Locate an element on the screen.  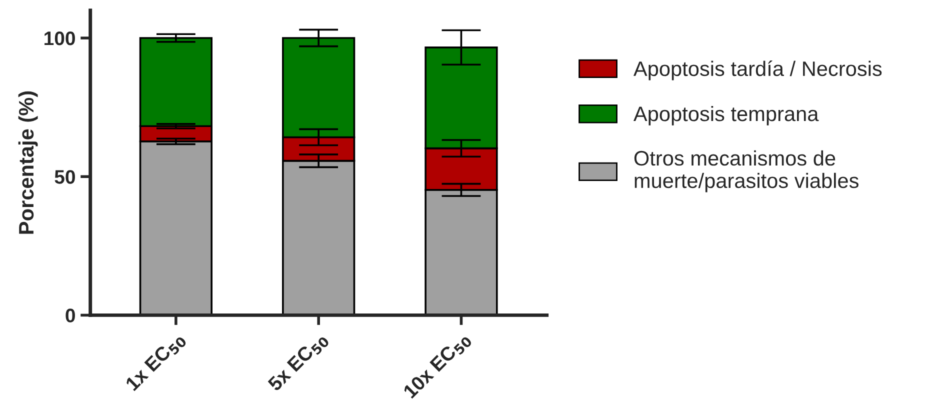
legend-label: Otros mecanismos de muerte/parasitos viables is located at coordinates (746, 171).